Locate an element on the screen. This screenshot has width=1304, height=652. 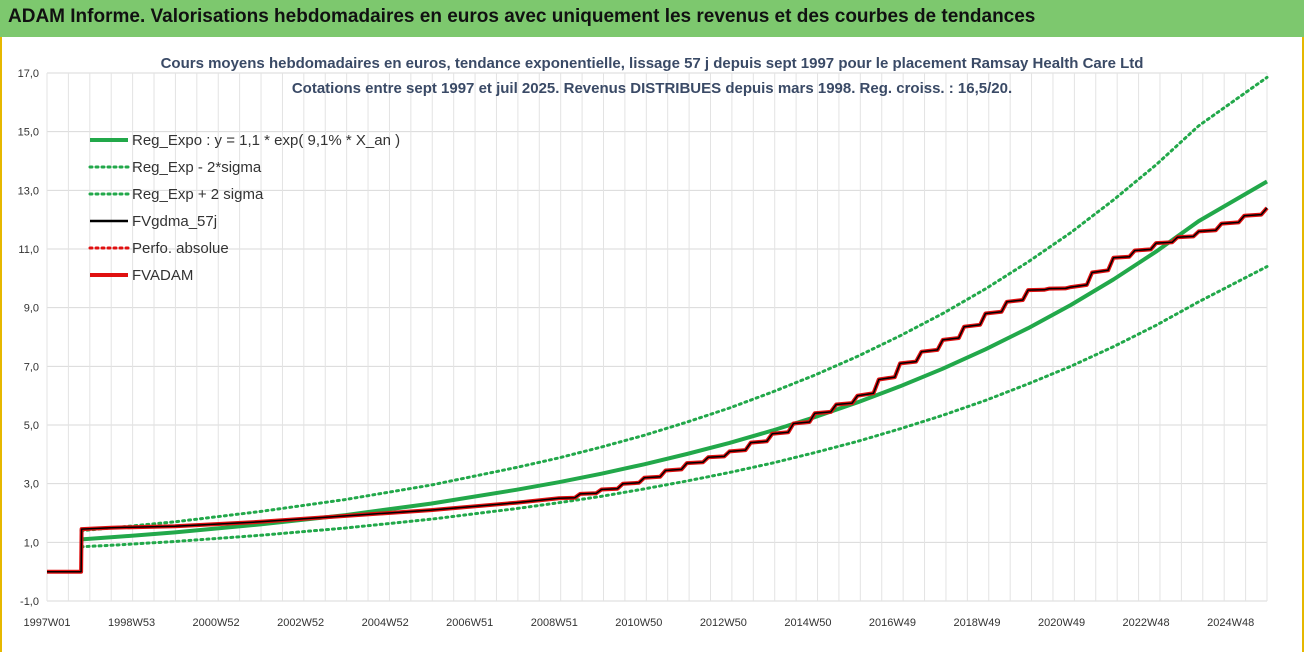
x-tick-label: 2006W51 is located at coordinates (469, 623).